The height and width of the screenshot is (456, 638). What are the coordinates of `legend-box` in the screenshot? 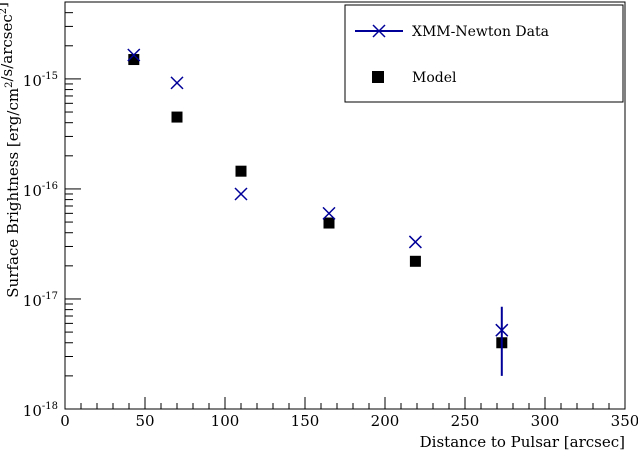 It's located at (484, 53).